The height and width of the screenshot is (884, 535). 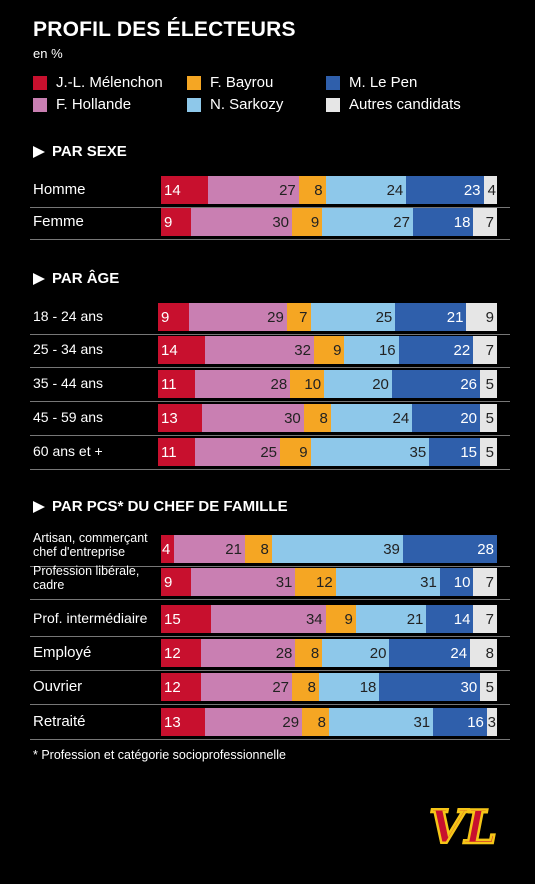 I want to click on legend-label: M. Le Pen, so click(x=383, y=82).